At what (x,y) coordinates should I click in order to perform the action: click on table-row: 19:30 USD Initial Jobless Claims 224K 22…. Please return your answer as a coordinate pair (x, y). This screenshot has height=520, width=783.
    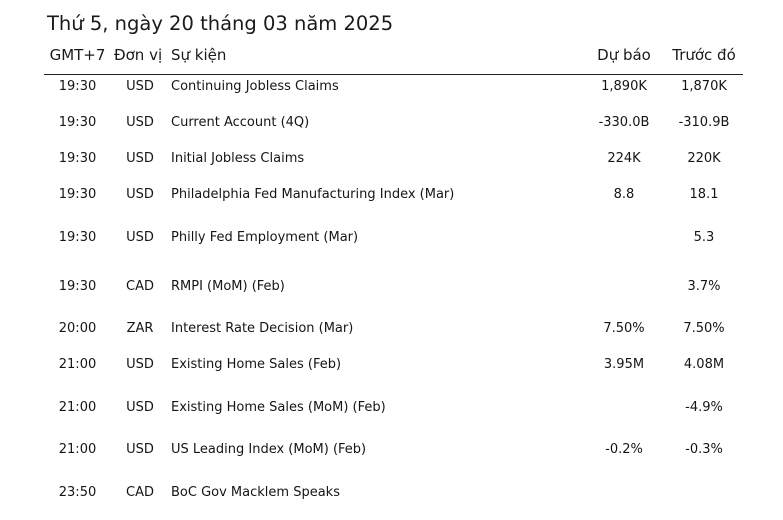
    Looking at the image, I should click on (391, 161).